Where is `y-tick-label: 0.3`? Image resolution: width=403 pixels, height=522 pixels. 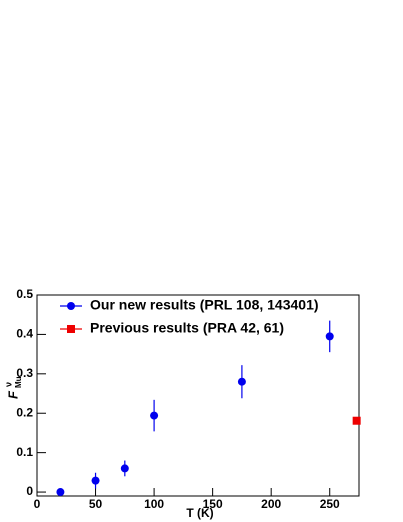 y-tick-label: 0.3 is located at coordinates (24, 373).